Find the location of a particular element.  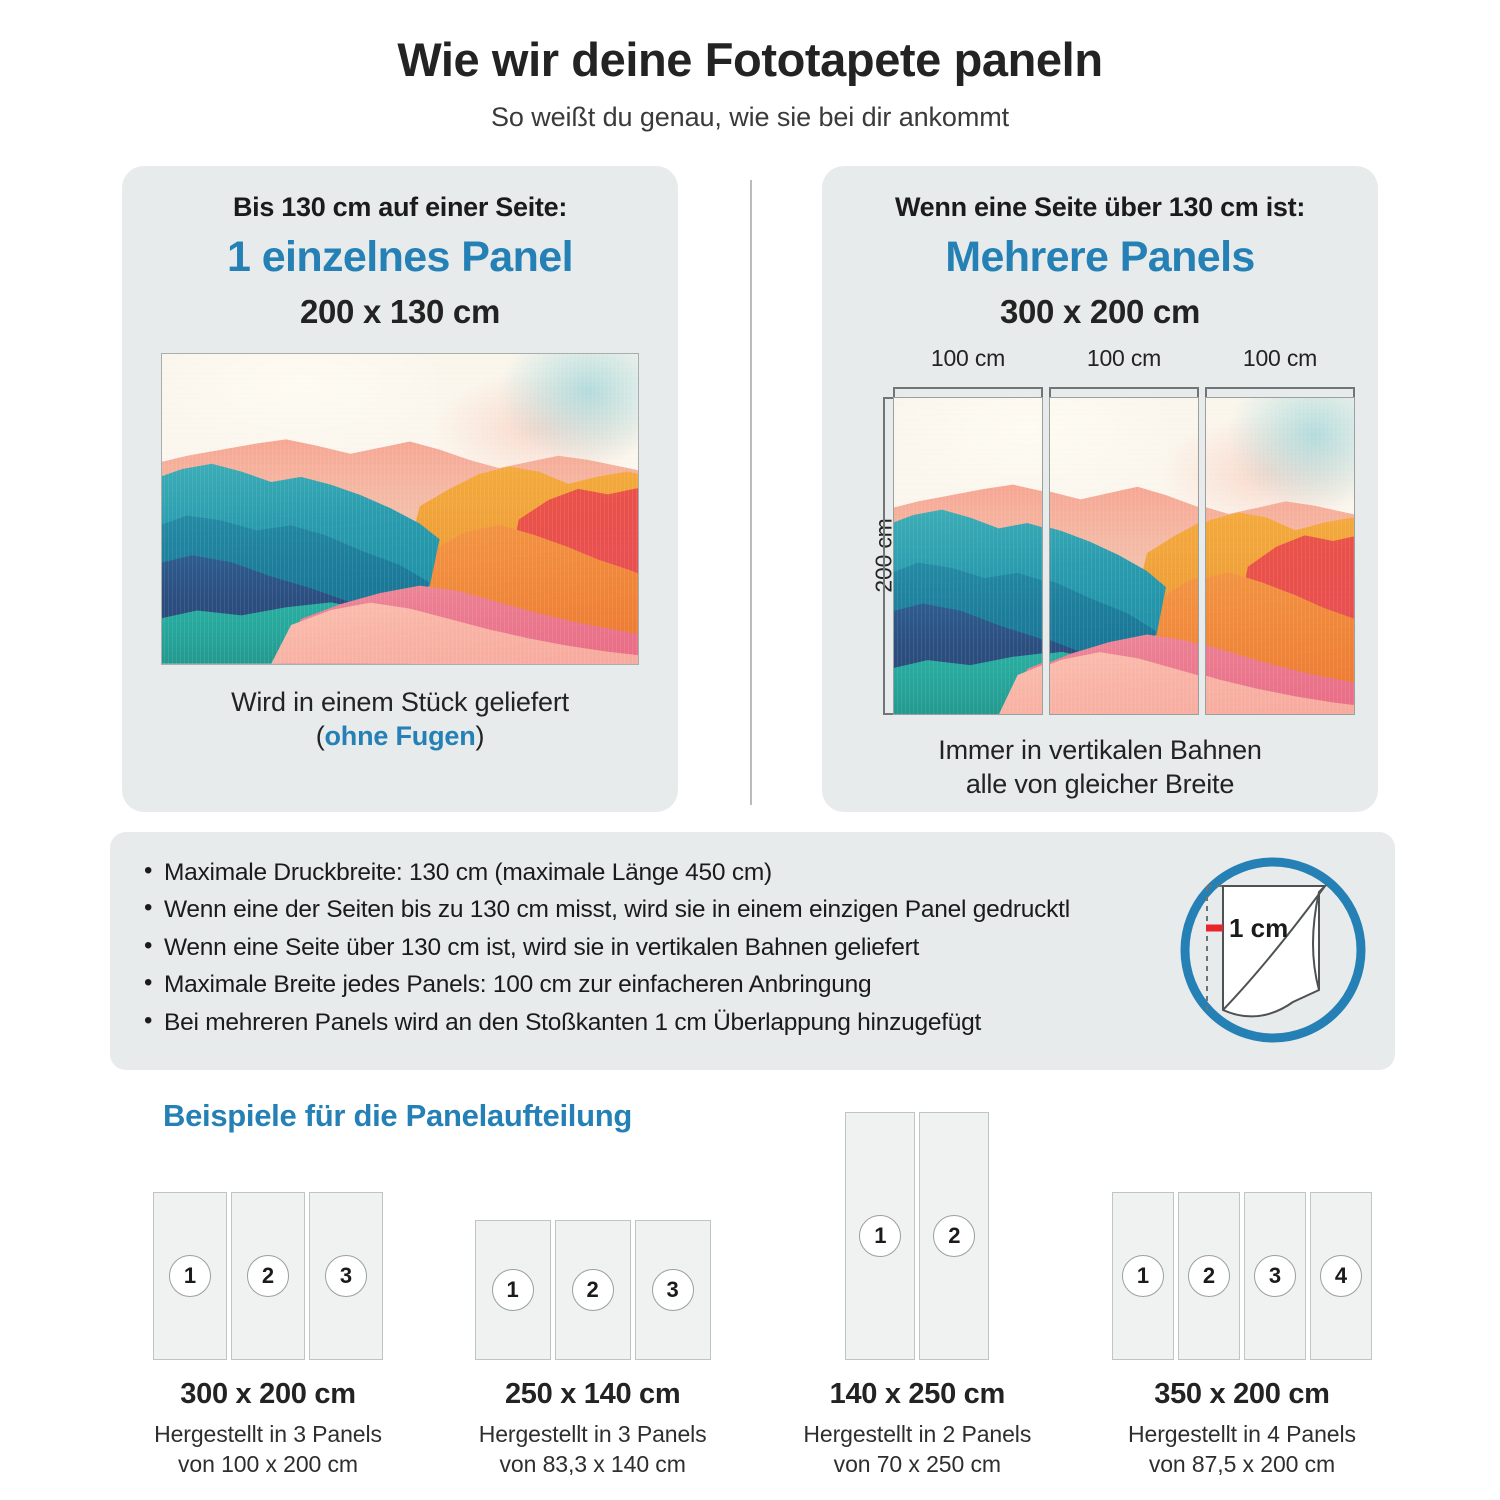

top-dimension-label-1: 100 cm is located at coordinates (968, 357).